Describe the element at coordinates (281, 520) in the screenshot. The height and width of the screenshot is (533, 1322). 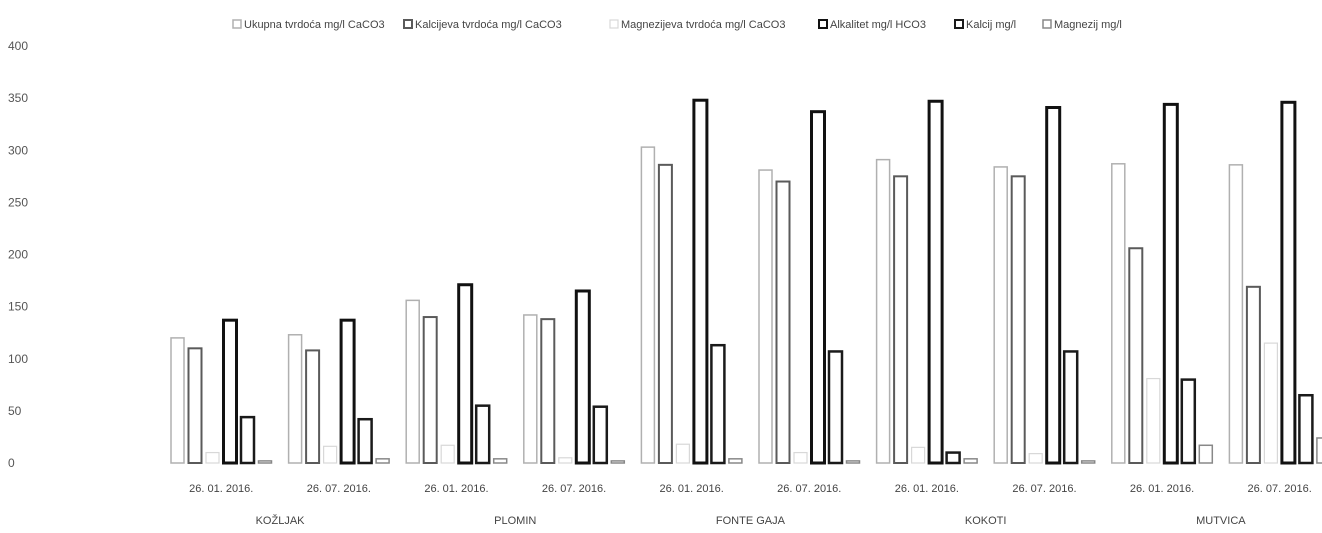
I see `site-label: KOŽLJAK` at that location.